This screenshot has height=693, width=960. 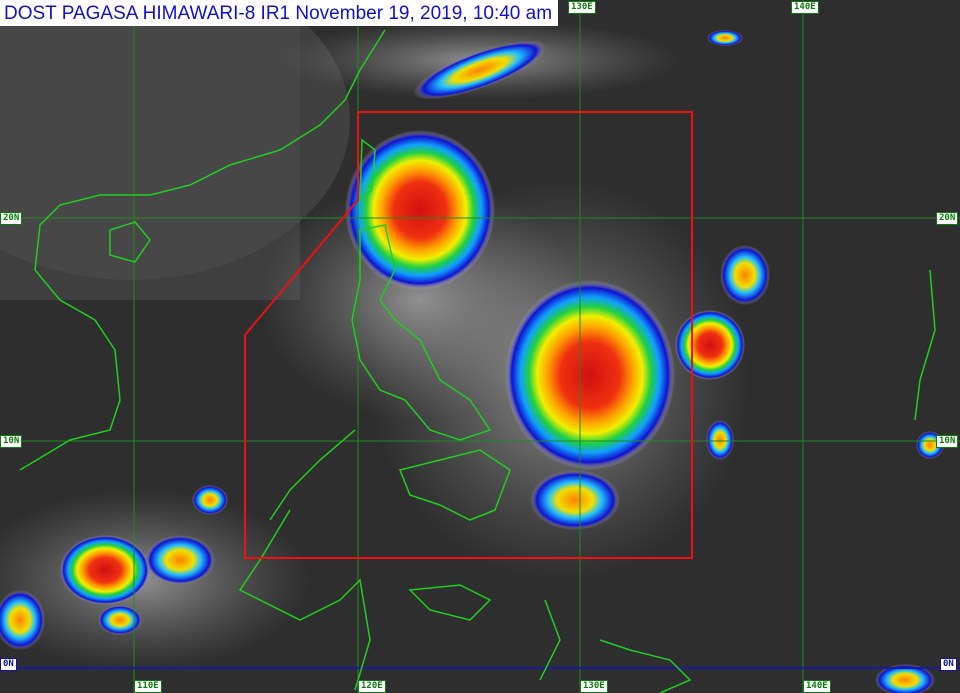 I want to click on lon-label-top-130e: 130E, so click(x=582, y=7).